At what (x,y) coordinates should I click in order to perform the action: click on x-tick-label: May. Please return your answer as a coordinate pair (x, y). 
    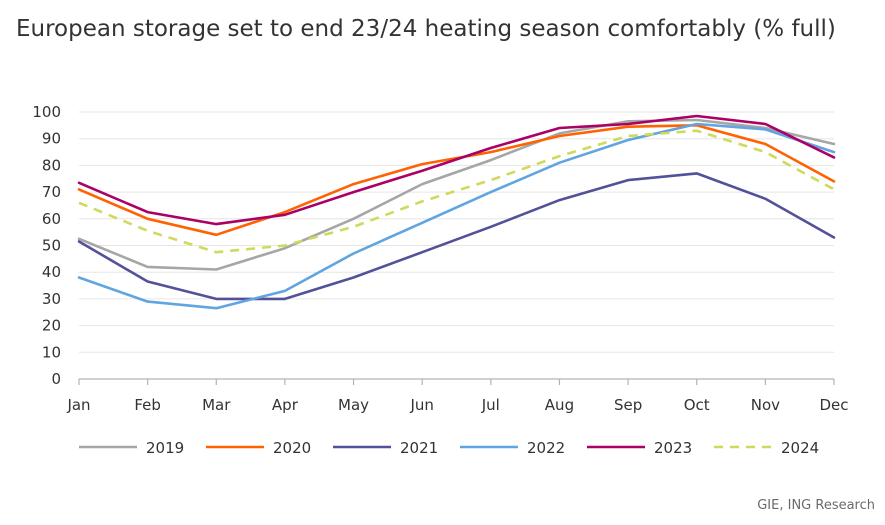
    Looking at the image, I should click on (353, 405).